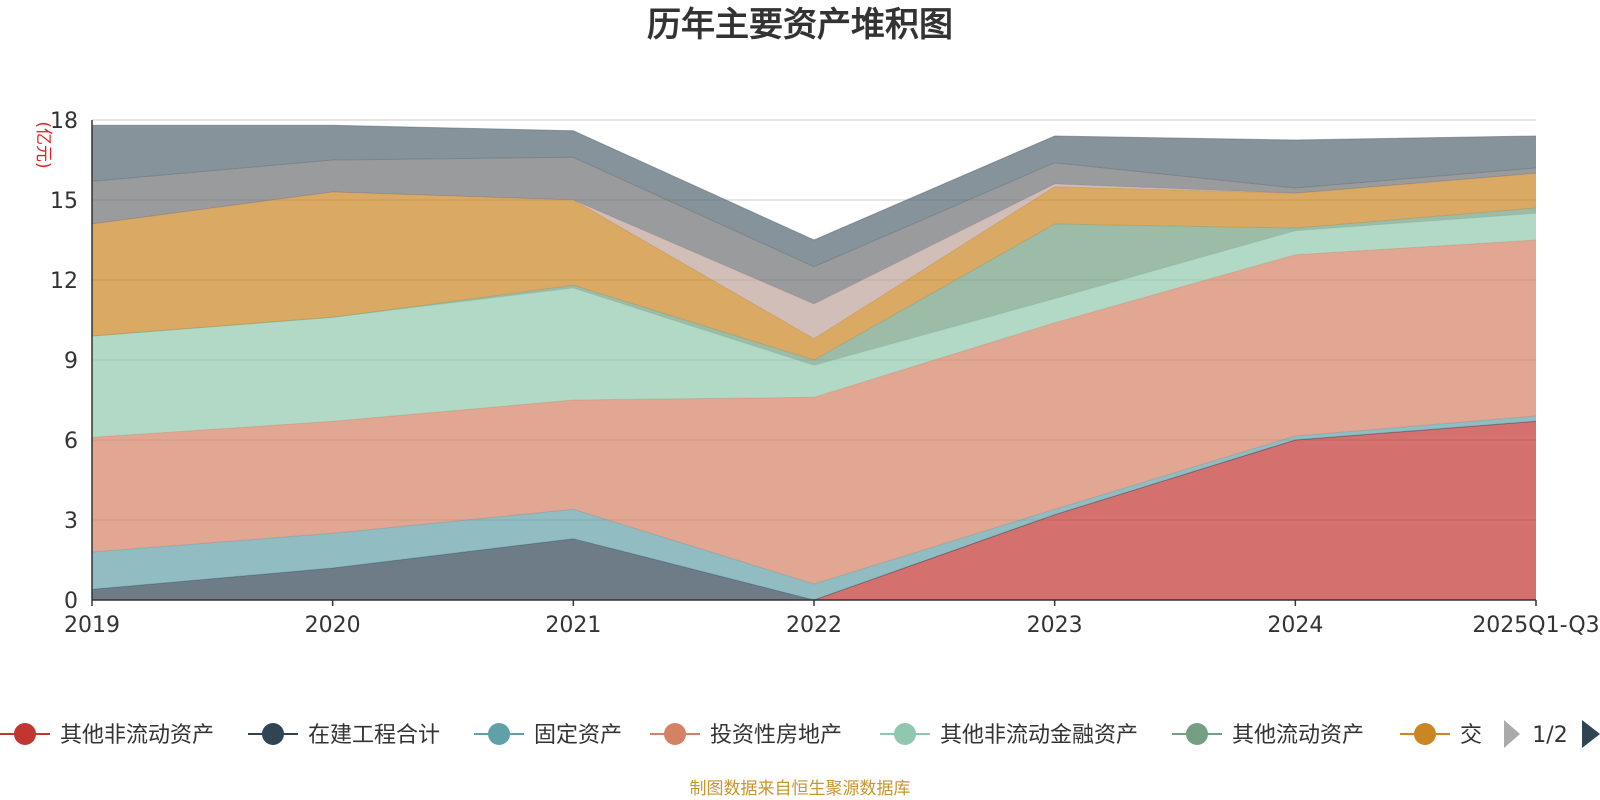 The width and height of the screenshot is (1600, 800). I want to click on legend-item: 投资性房地产, so click(746, 735).